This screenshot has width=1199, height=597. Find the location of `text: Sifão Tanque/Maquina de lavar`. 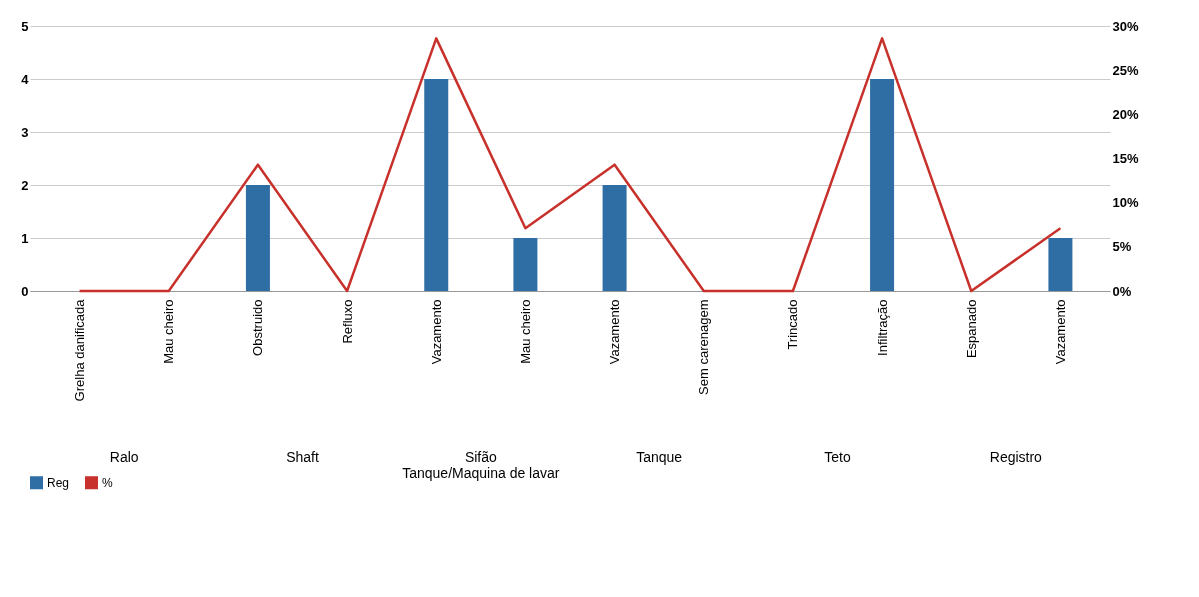

text: Sifão Tanque/Maquina de lavar is located at coordinates (481, 465).